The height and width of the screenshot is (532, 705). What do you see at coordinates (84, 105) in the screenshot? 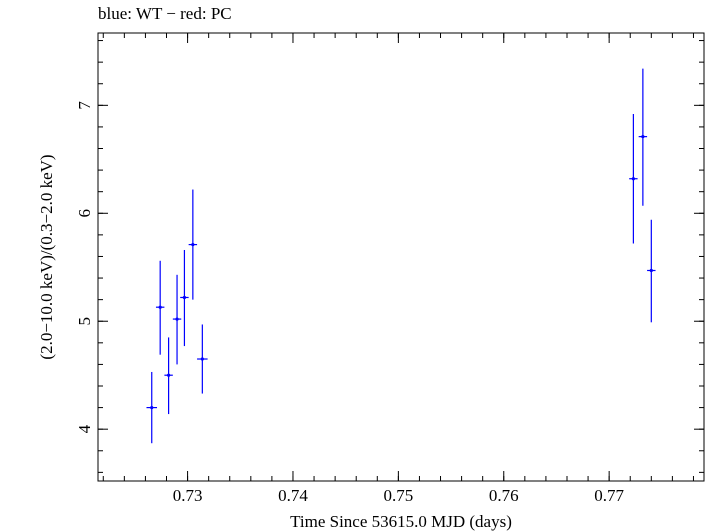
I see `y-tick-label: 7` at bounding box center [84, 105].